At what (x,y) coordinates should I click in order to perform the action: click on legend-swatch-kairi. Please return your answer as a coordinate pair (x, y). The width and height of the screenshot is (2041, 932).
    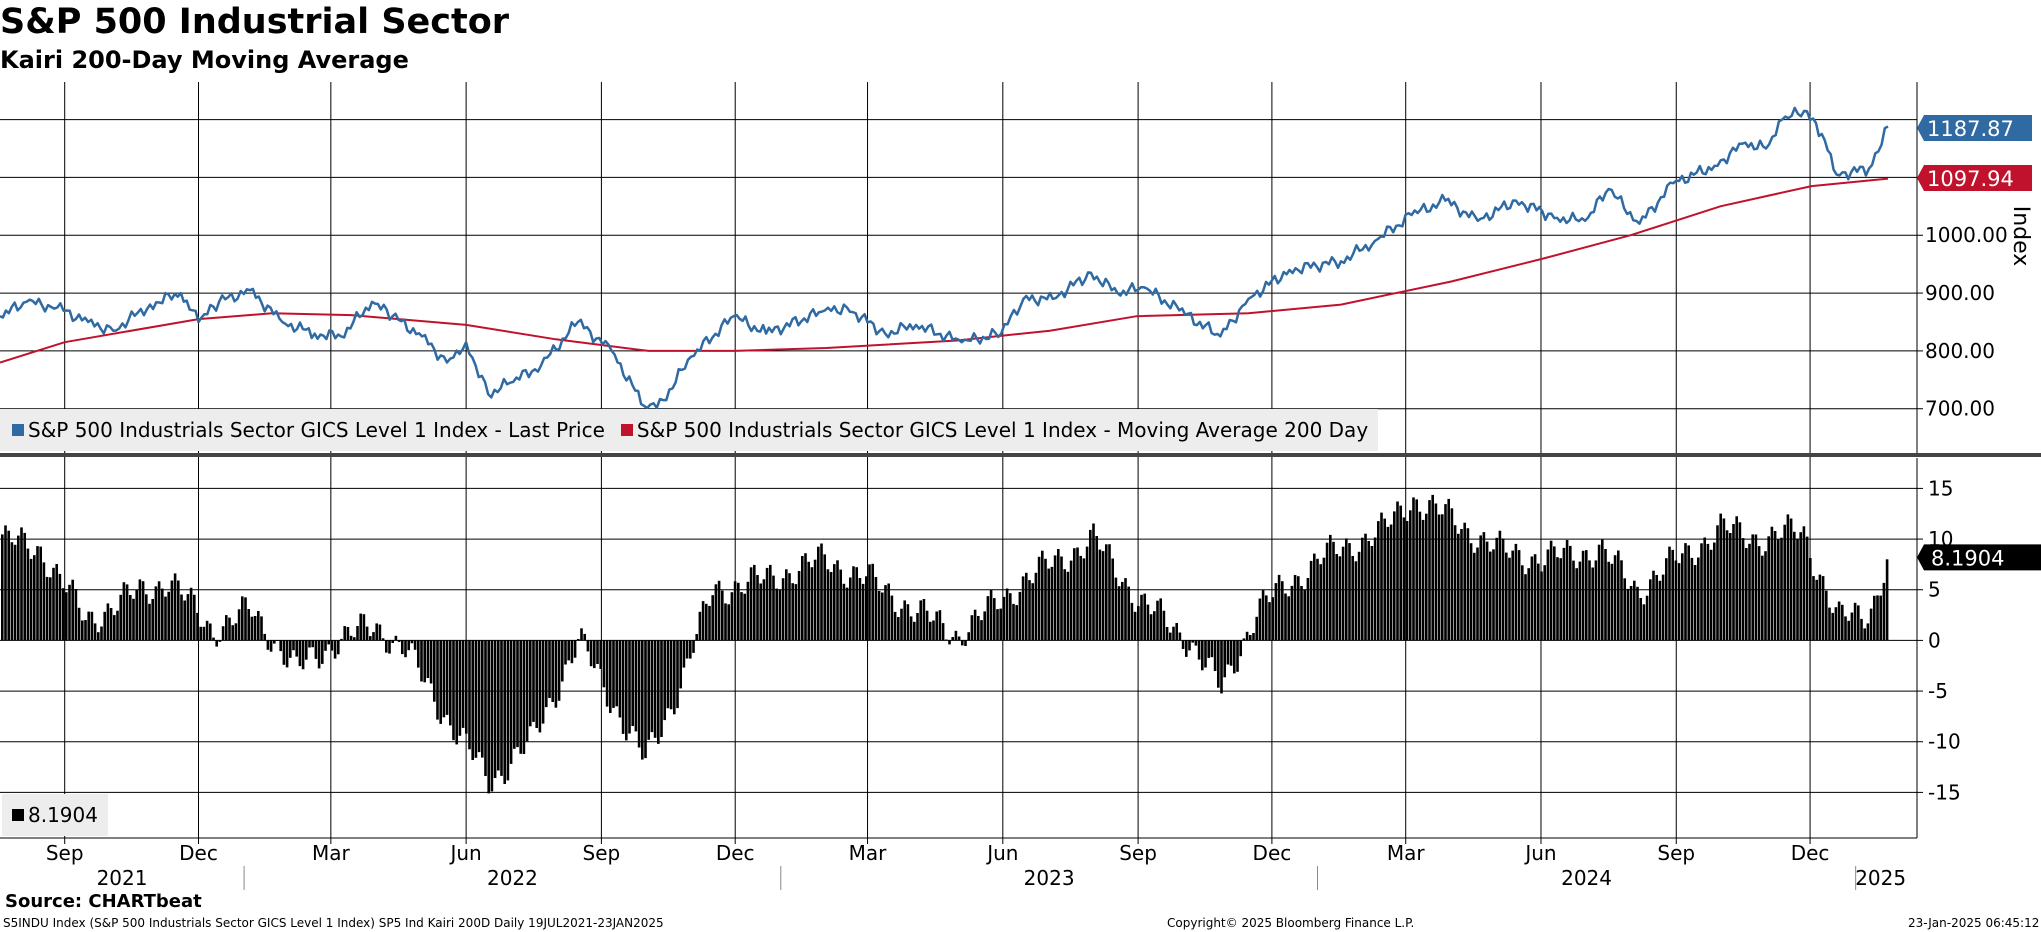
    Looking at the image, I should click on (18, 815).